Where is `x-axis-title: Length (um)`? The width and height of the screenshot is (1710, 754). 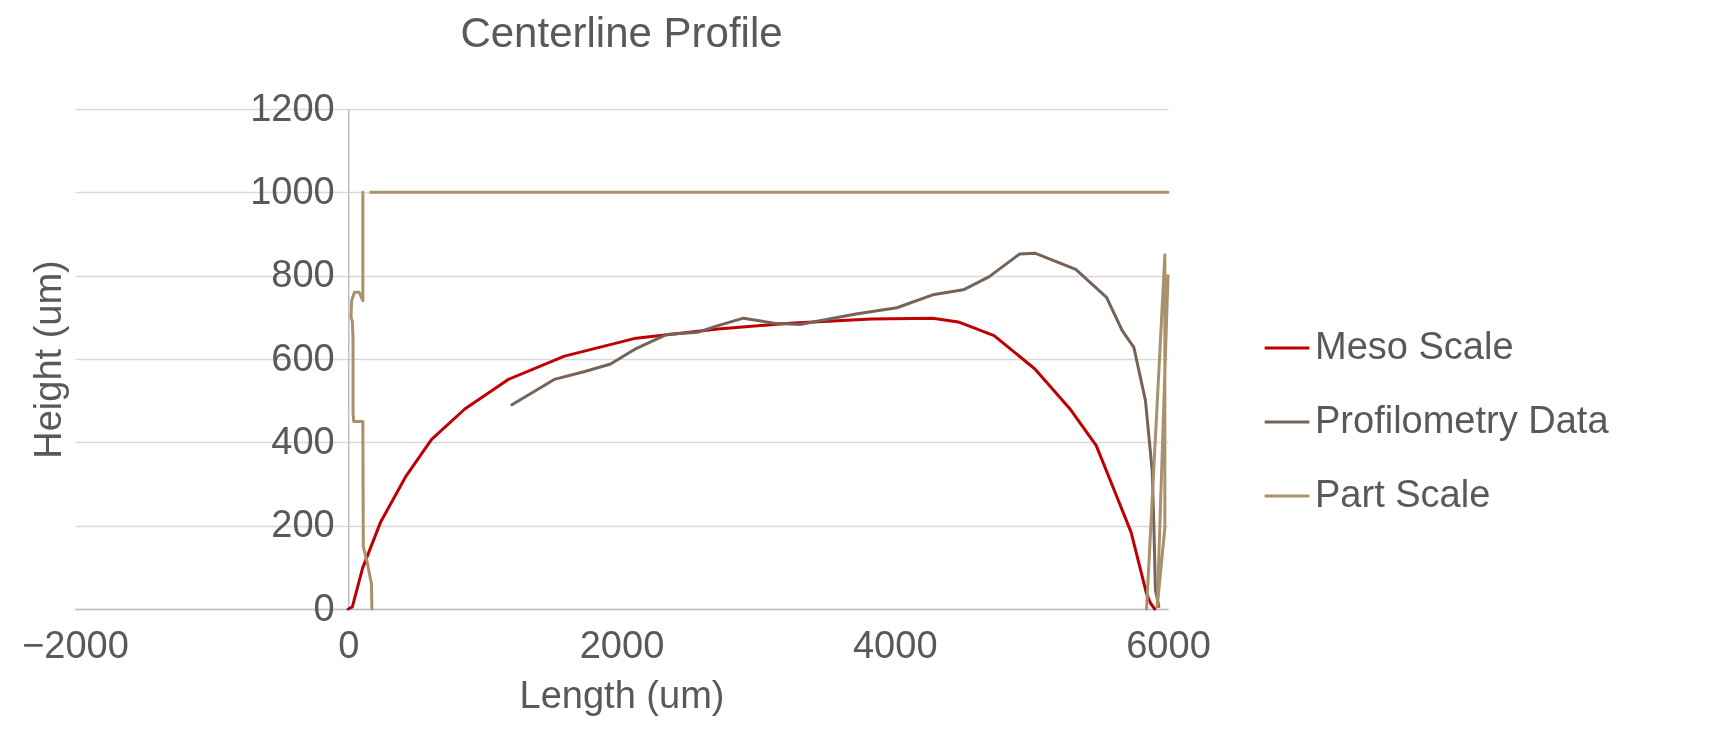
x-axis-title: Length (um) is located at coordinates (622, 694).